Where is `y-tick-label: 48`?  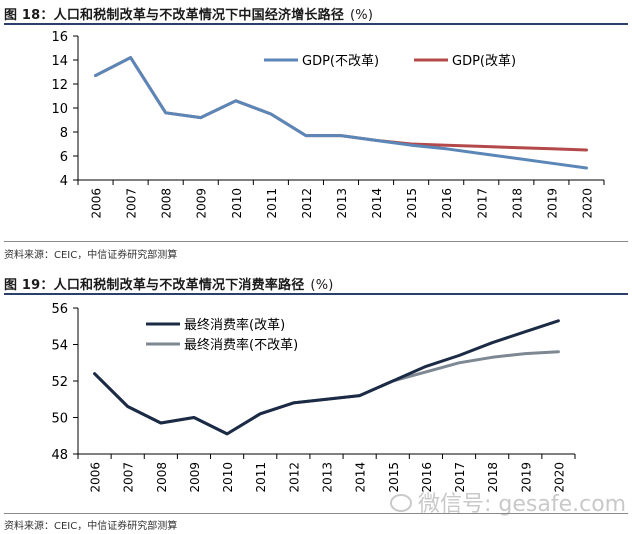
y-tick-label: 48 is located at coordinates (59, 455).